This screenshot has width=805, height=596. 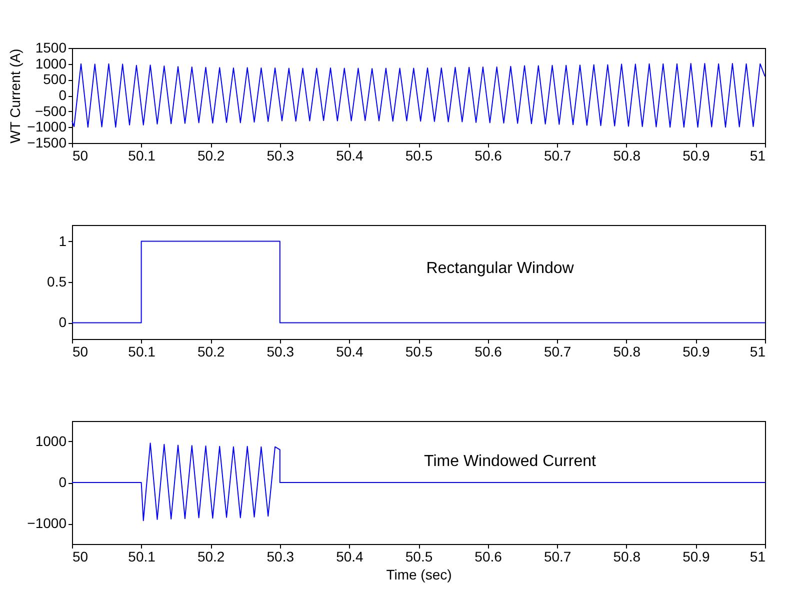 What do you see at coordinates (50, 110) in the screenshot?
I see `y-tick-label: −500` at bounding box center [50, 110].